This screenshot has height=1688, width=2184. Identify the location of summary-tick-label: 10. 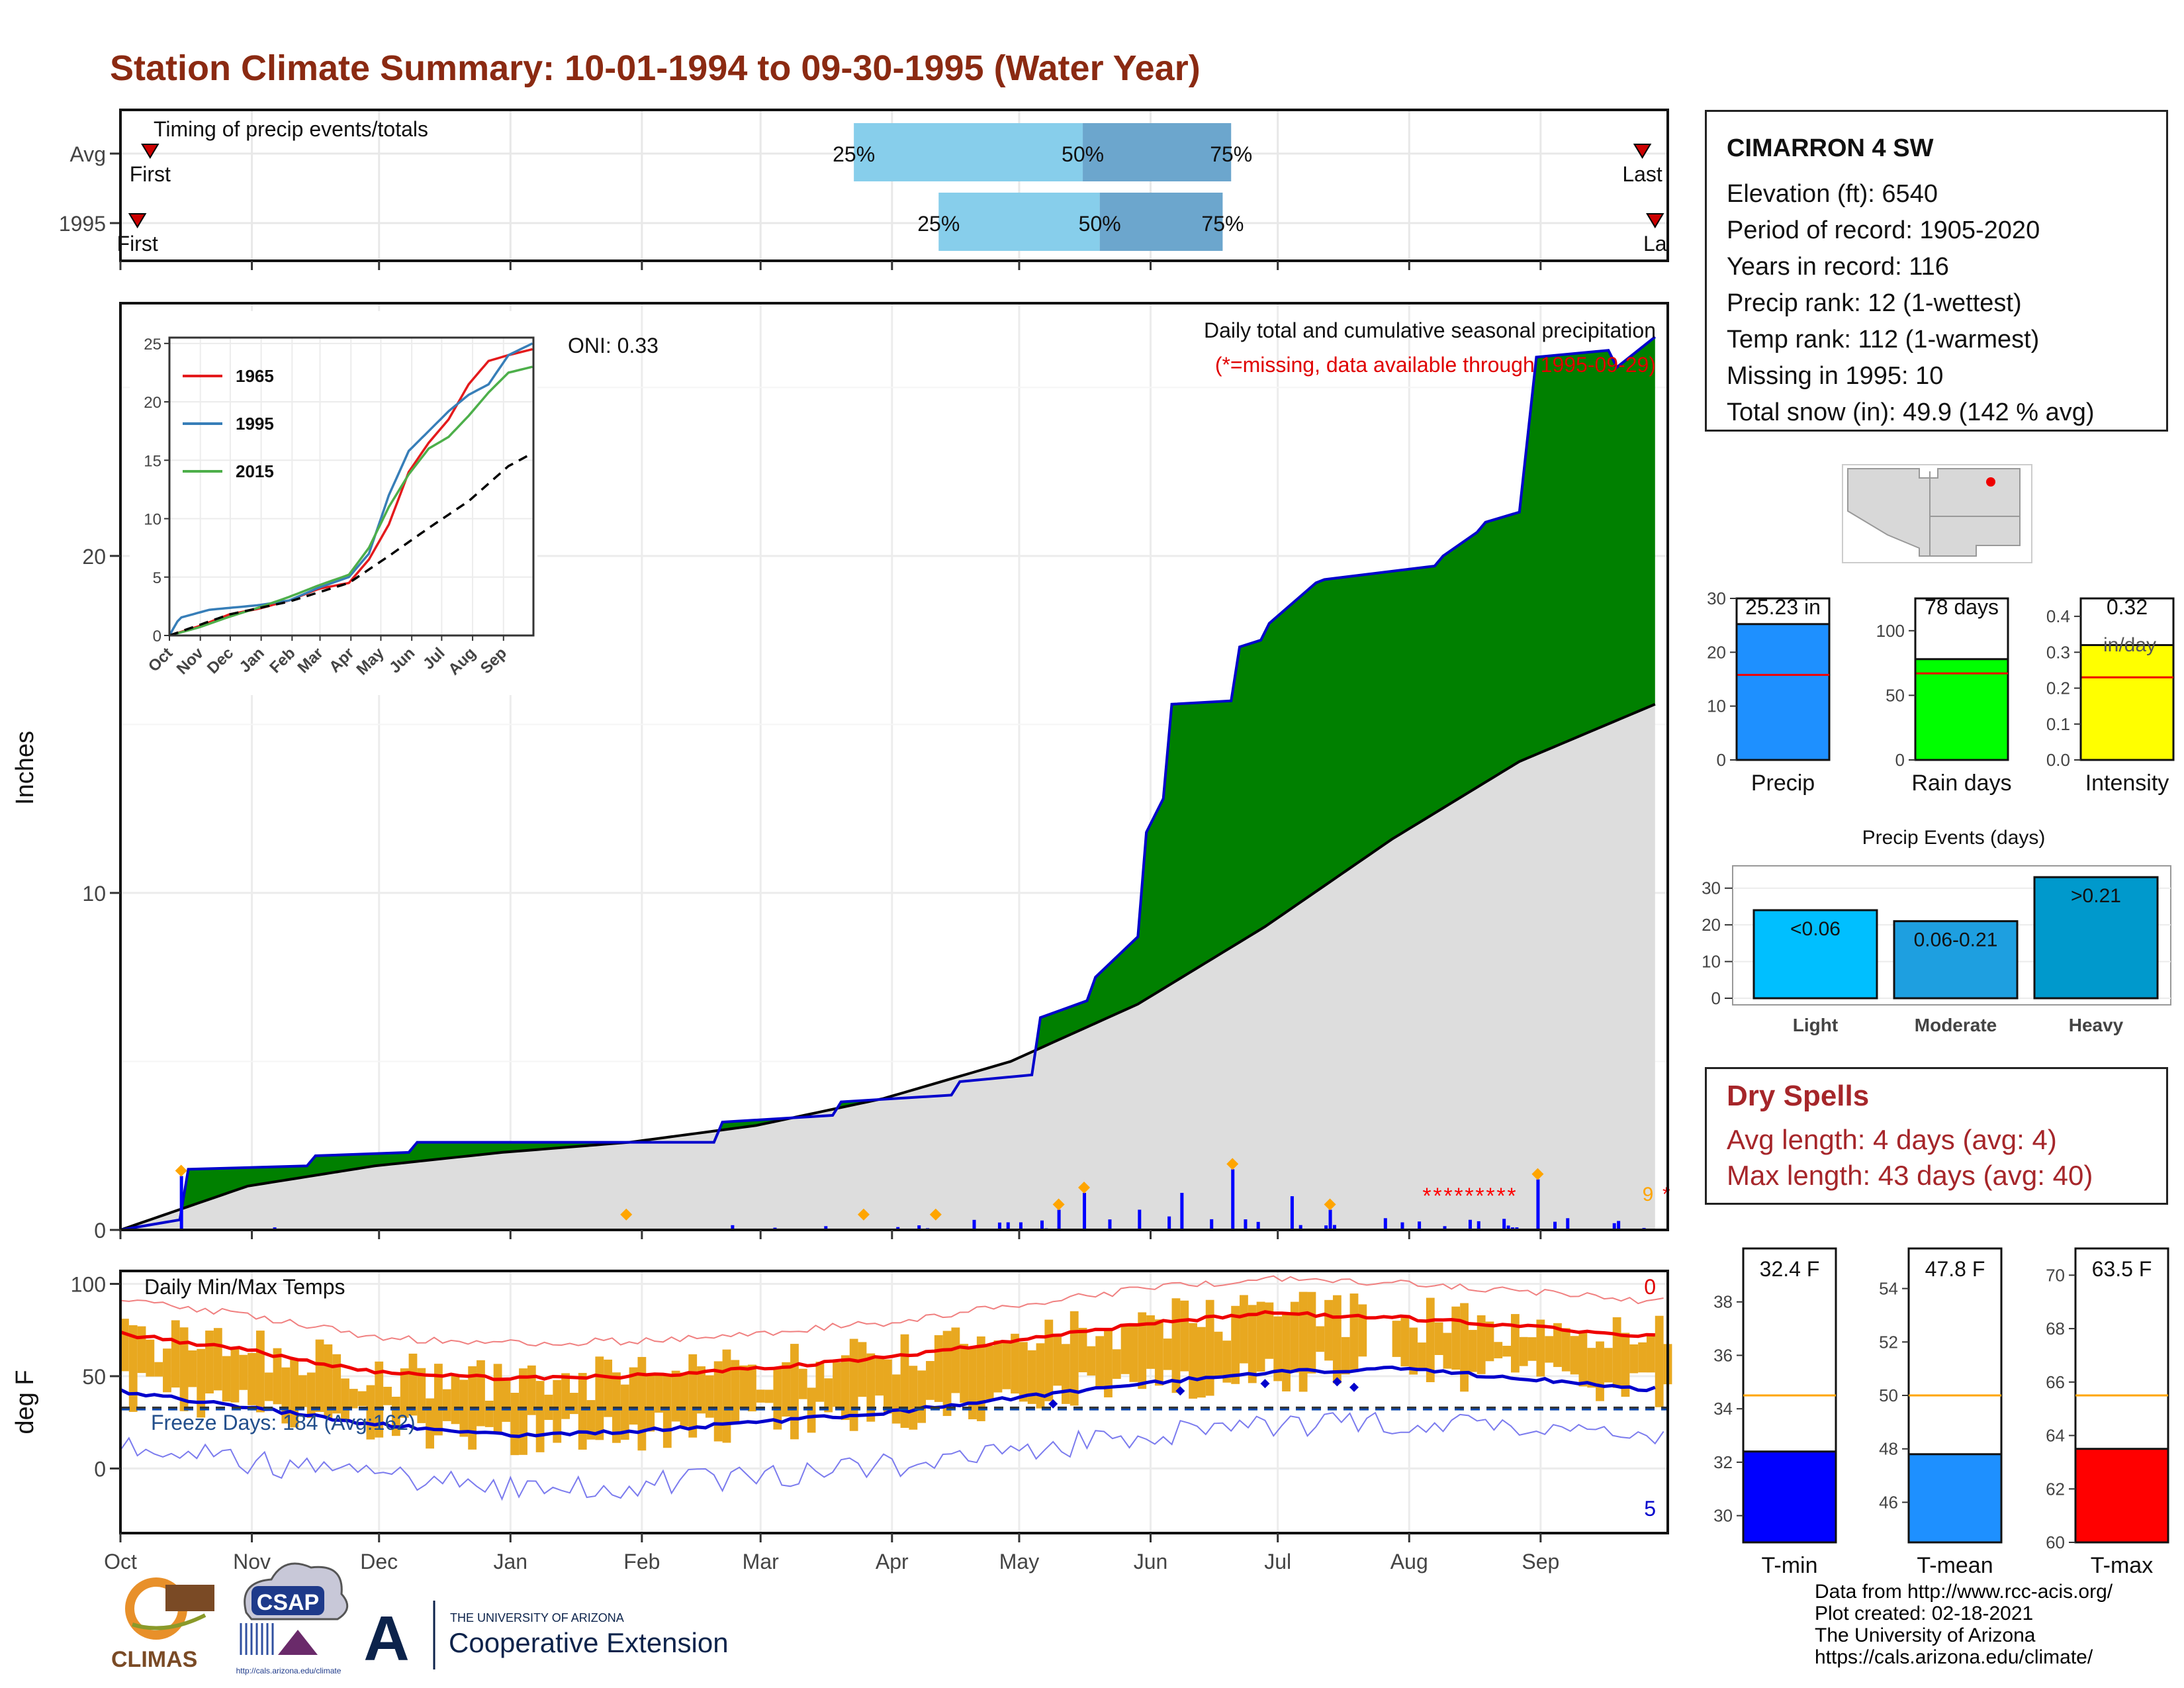
(1716, 706).